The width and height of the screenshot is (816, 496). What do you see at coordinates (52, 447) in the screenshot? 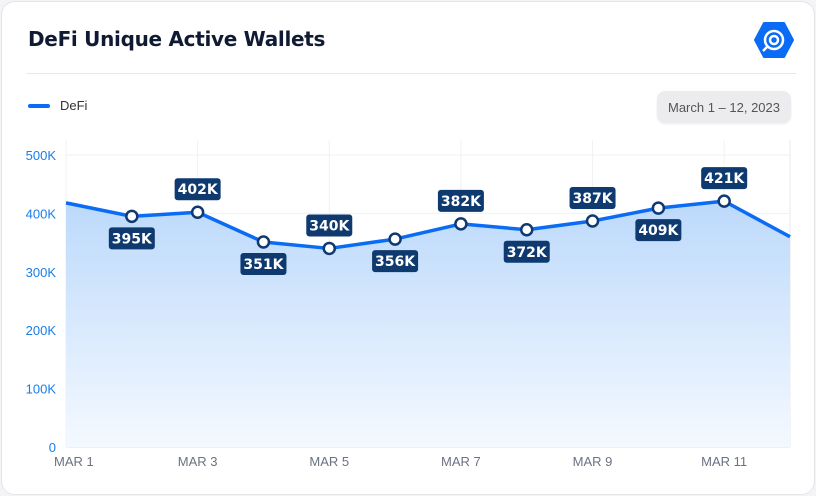
I see `y-tick-label: 0` at bounding box center [52, 447].